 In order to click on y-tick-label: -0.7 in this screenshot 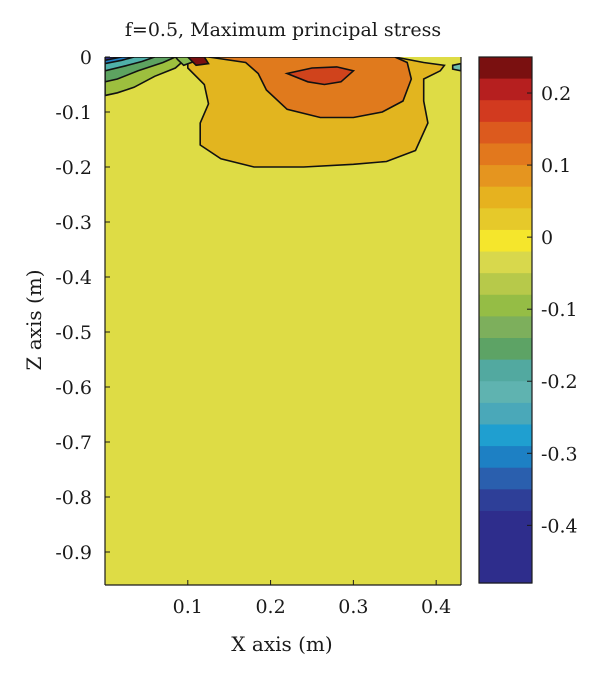, I will do `click(73, 443)`.